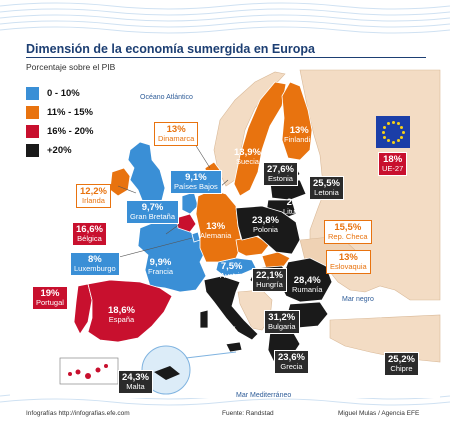 The image size is (450, 426). Describe the element at coordinates (216, 230) in the screenshot. I see `label-alemania: 13% Alemania` at that location.